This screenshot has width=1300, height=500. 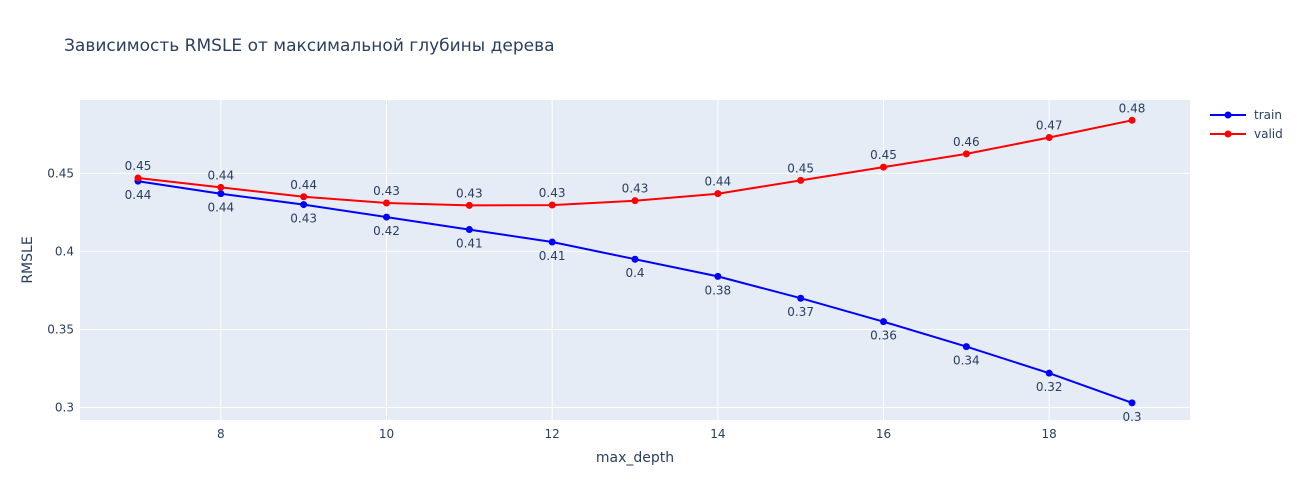 What do you see at coordinates (1246, 115) in the screenshot?
I see `legend-item-train: train` at bounding box center [1246, 115].